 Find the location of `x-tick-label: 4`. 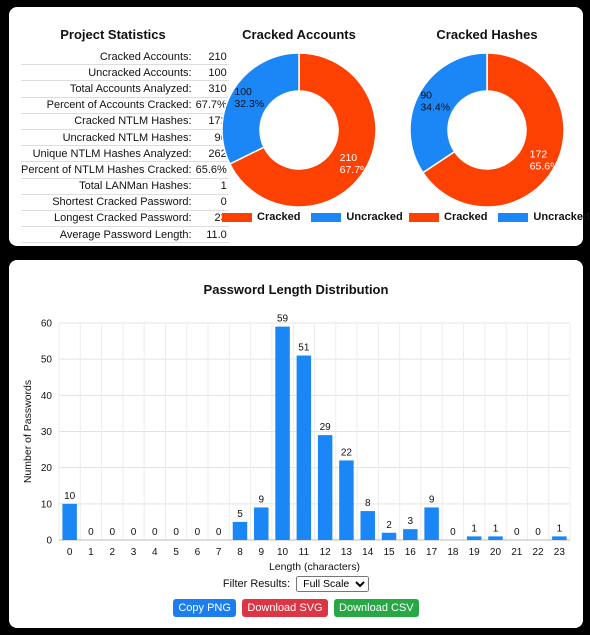

x-tick-label: 4 is located at coordinates (155, 552).